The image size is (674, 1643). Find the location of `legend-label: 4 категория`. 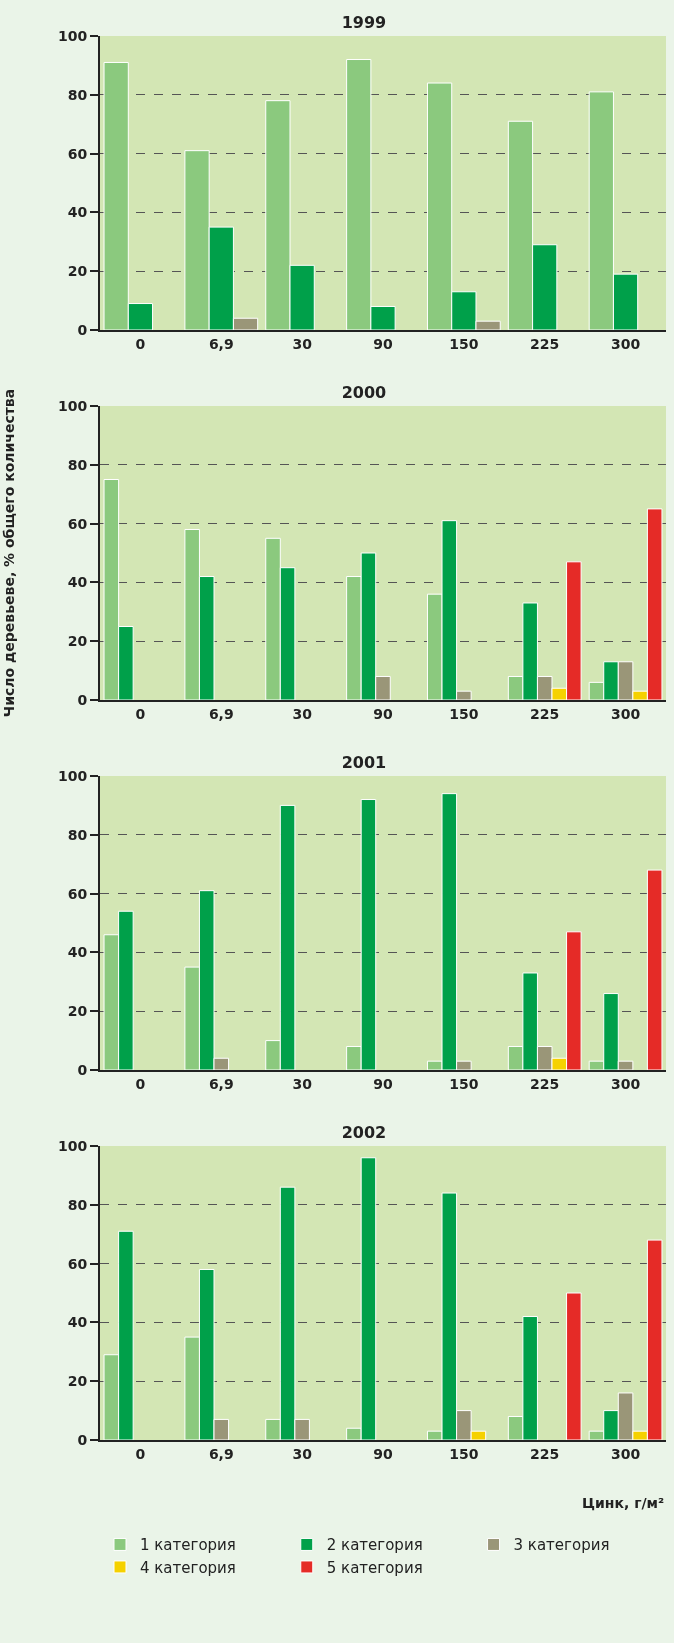

legend-label: 4 категория is located at coordinates (188, 1567).